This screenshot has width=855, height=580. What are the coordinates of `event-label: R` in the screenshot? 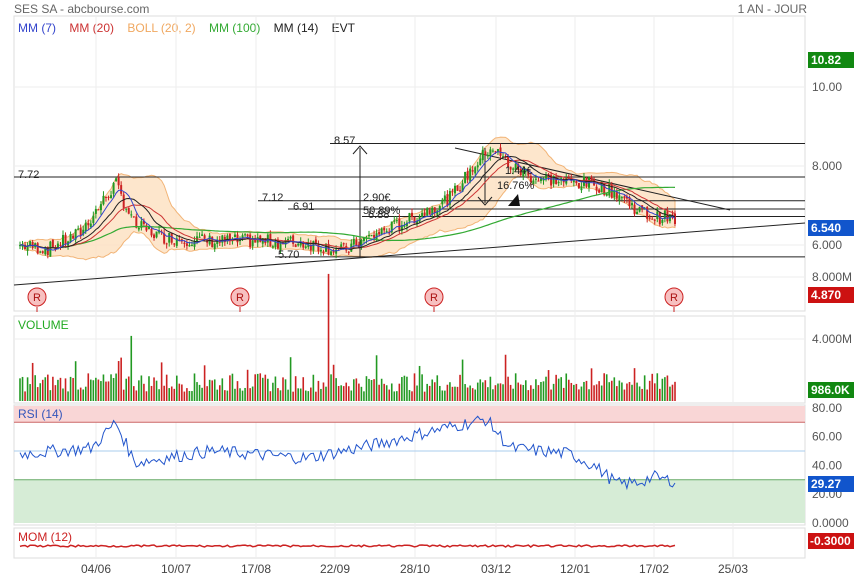 It's located at (240, 298).